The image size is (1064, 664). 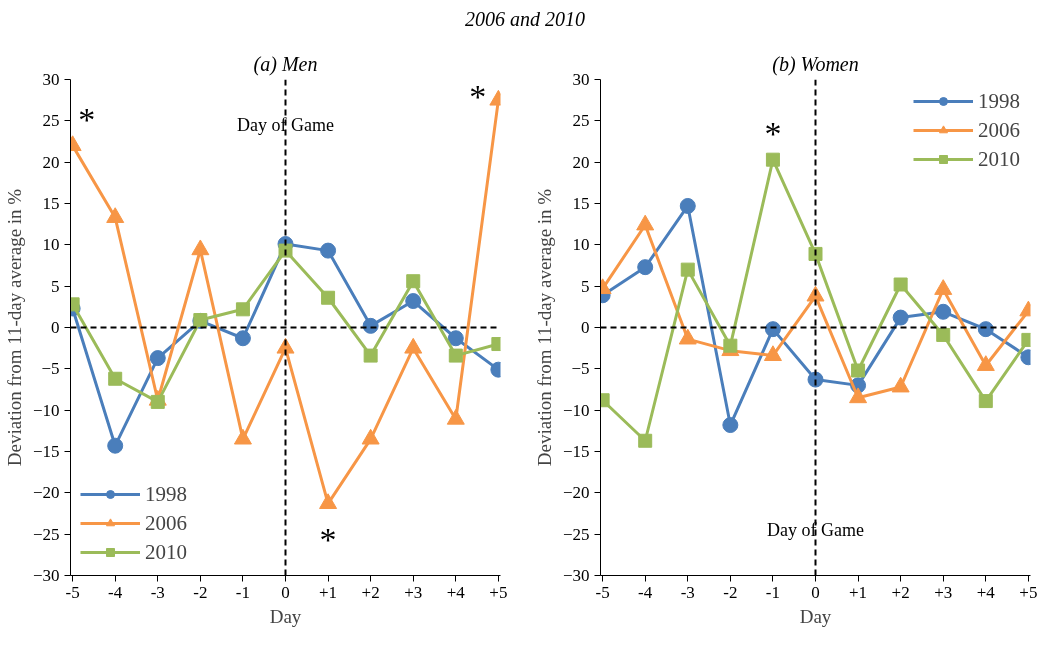 What do you see at coordinates (525, 19) in the screenshot?
I see `text: 2006 and 2010` at bounding box center [525, 19].